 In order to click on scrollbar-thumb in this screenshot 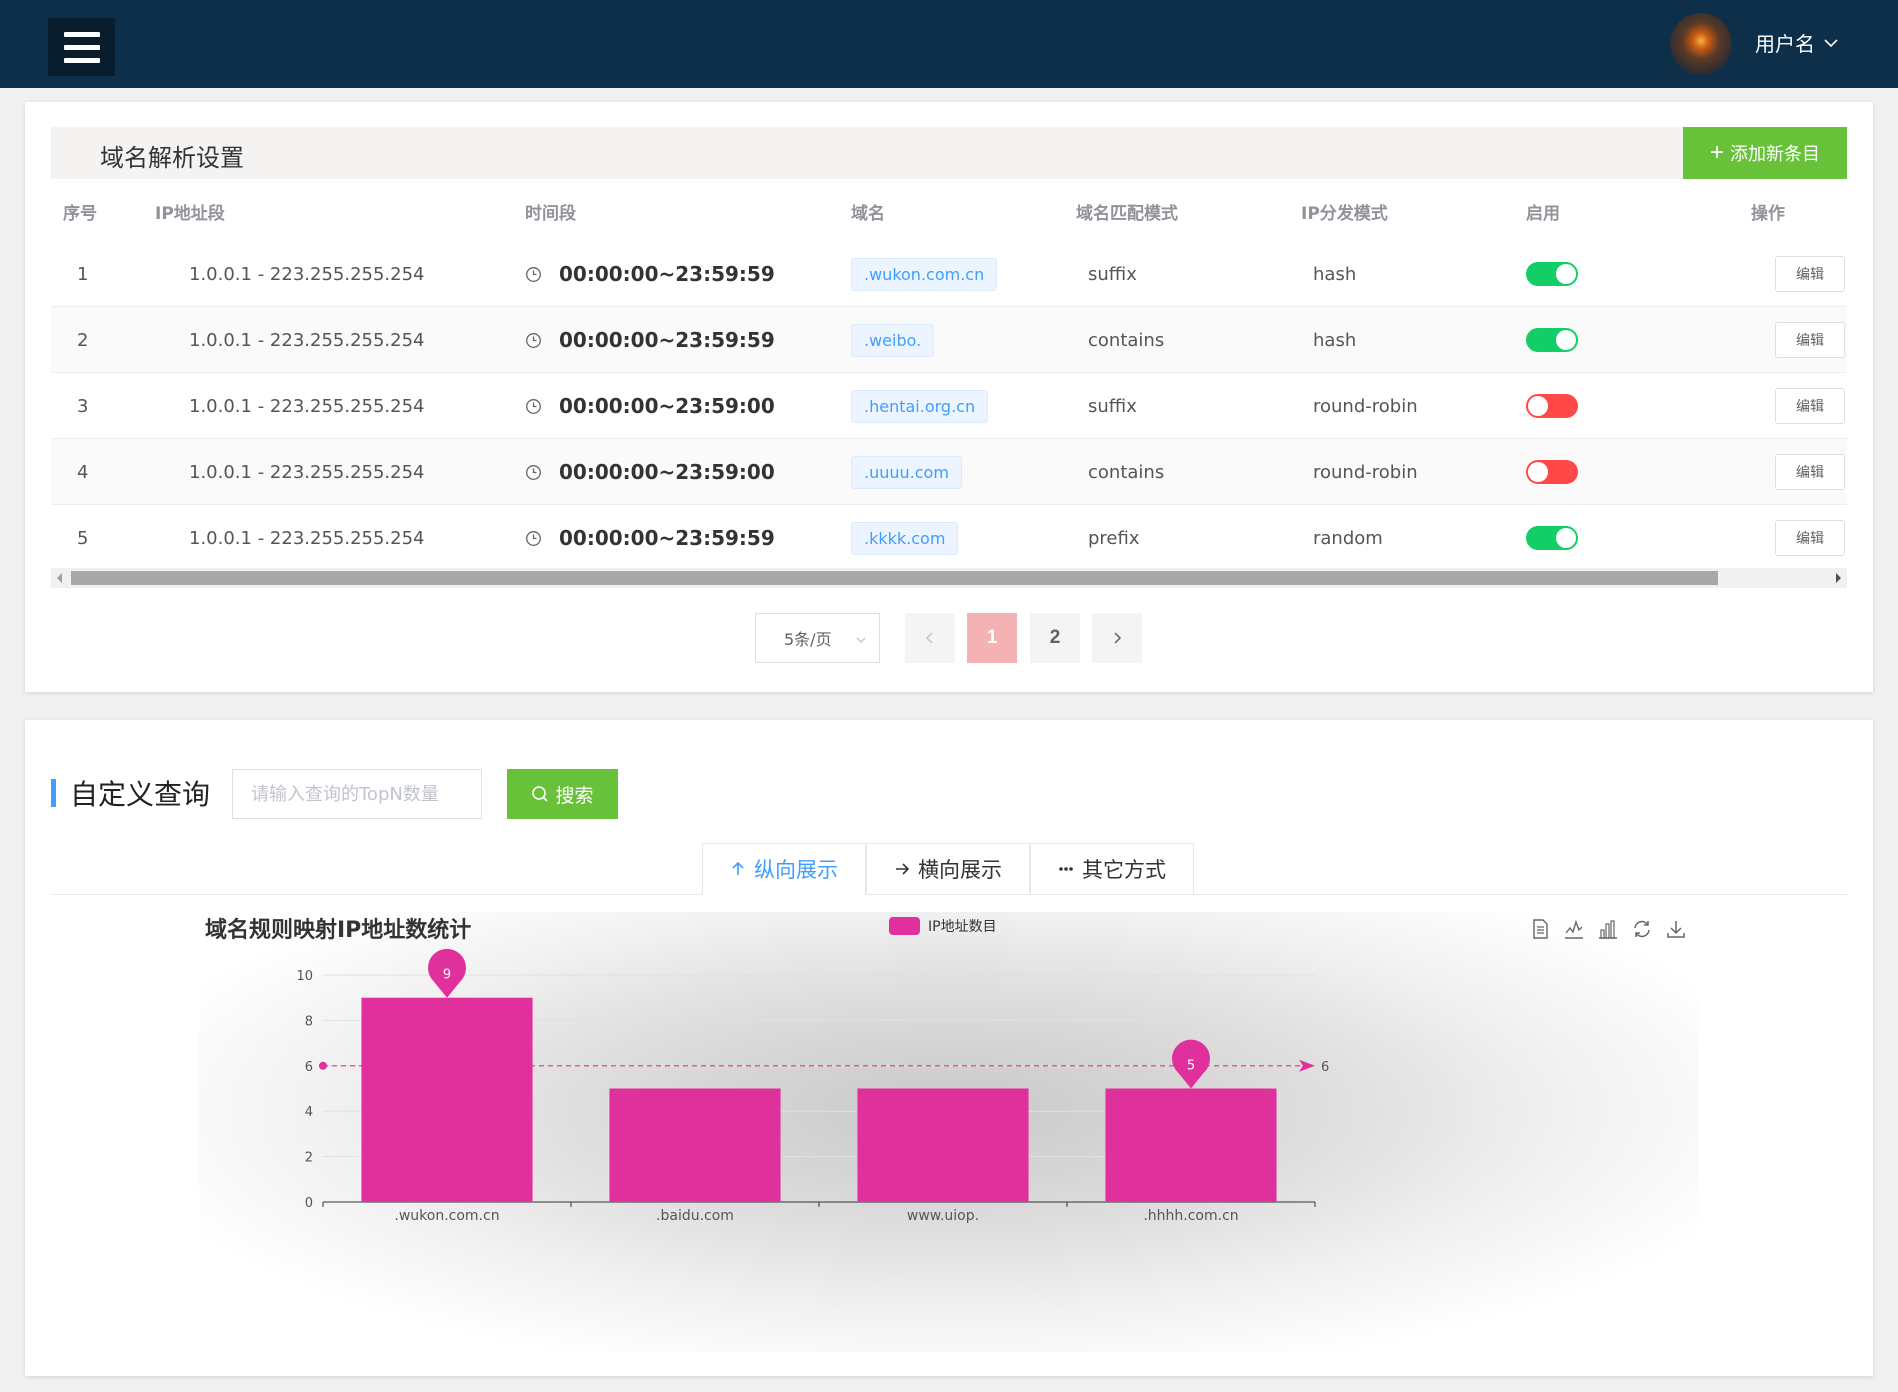, I will do `click(894, 578)`.